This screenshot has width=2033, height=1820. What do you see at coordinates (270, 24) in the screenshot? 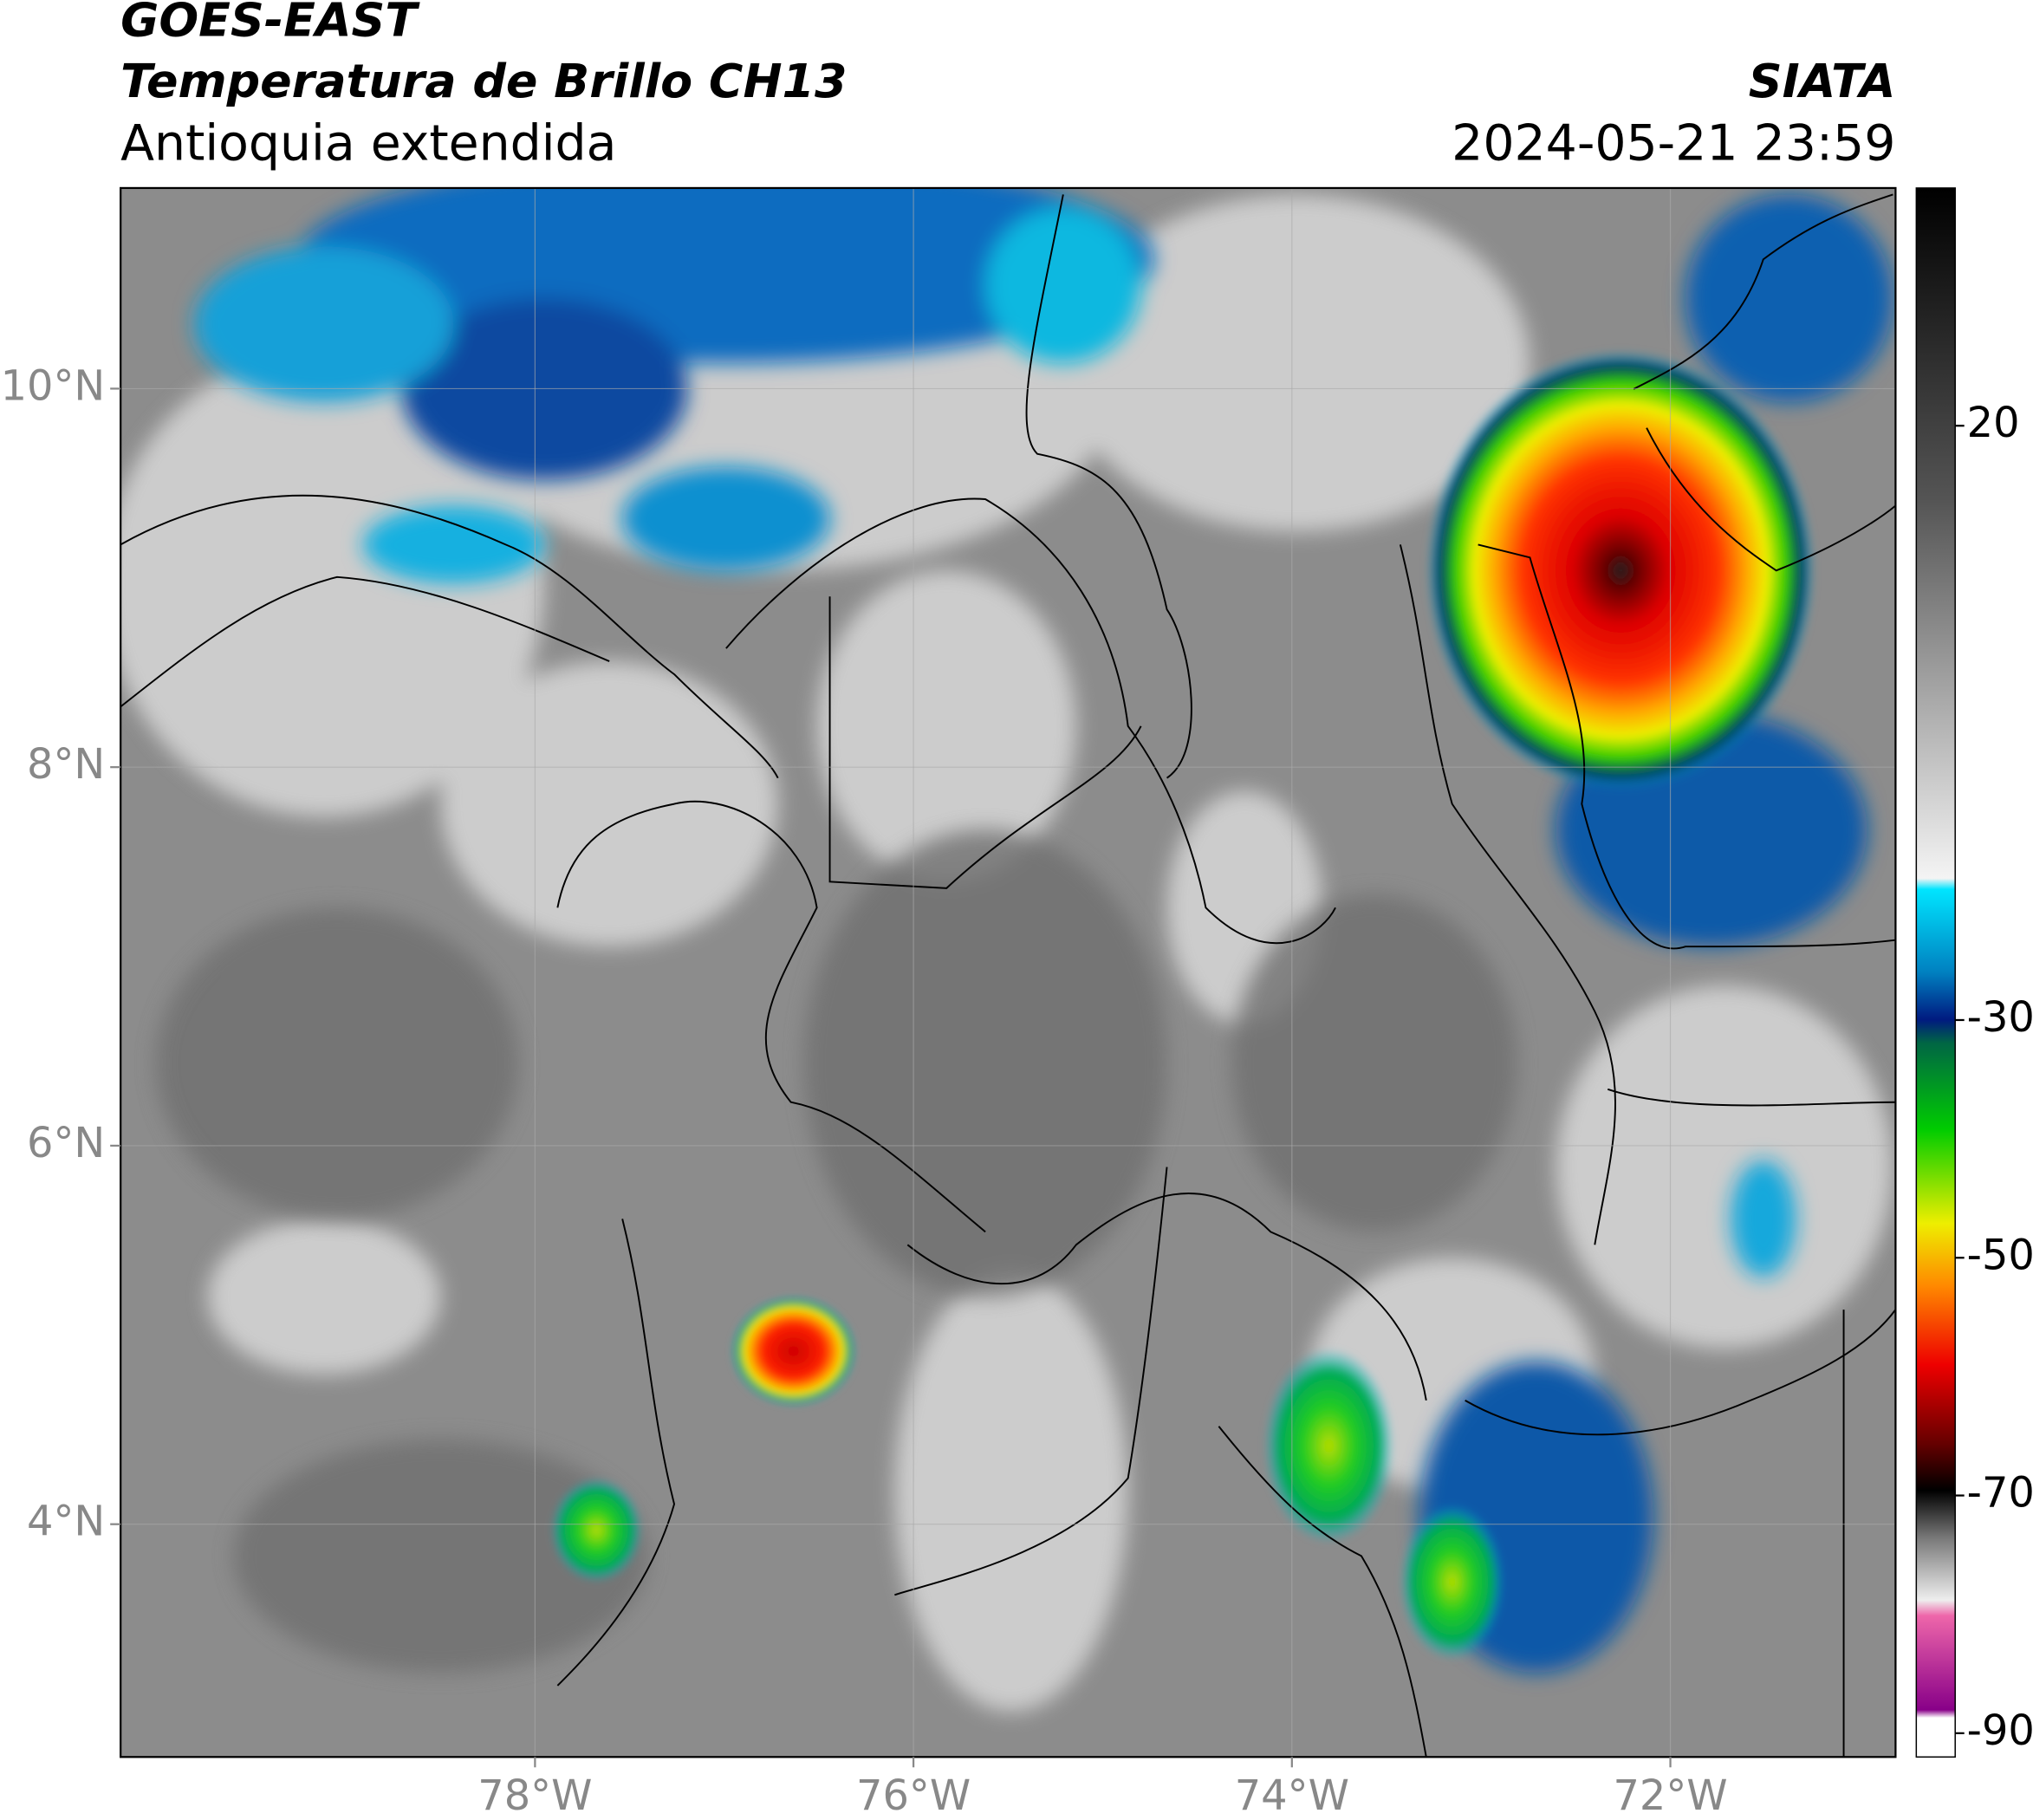
I see `satellite-title: GOES-EAST` at bounding box center [270, 24].